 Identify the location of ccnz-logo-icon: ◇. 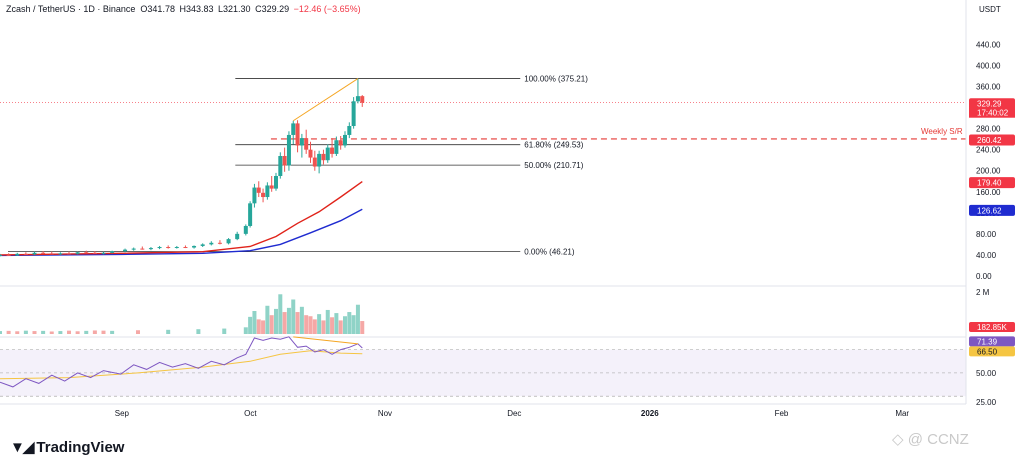
(898, 439).